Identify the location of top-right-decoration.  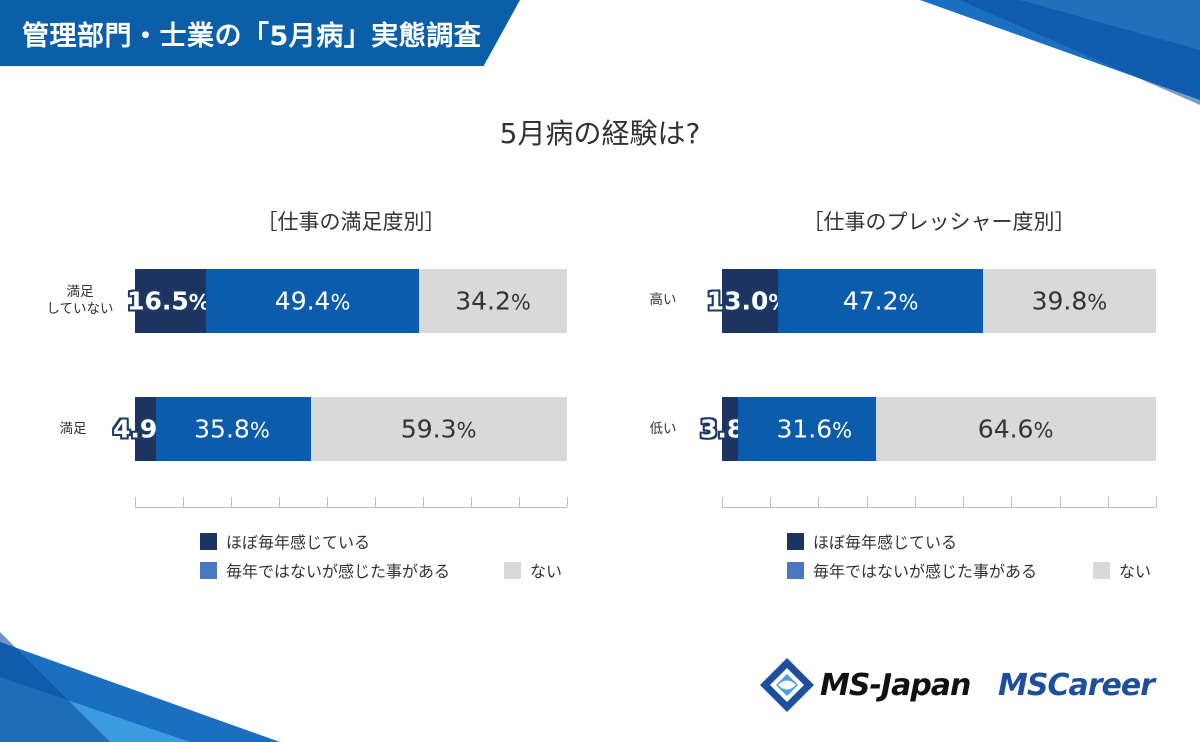
(1060, 52).